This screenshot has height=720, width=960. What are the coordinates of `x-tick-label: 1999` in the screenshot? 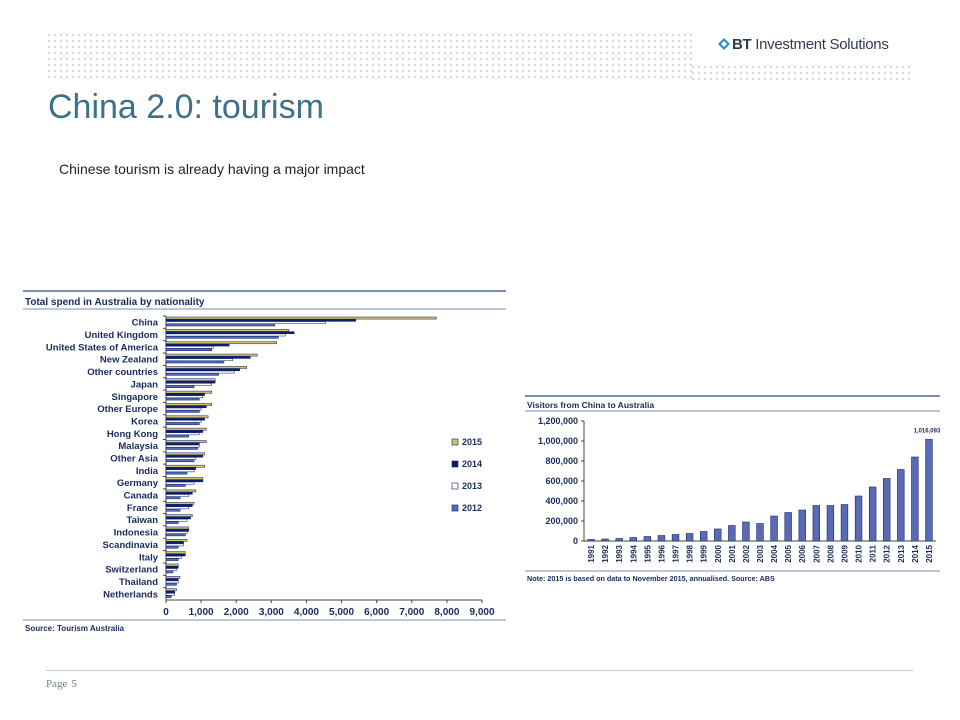 It's located at (704, 553).